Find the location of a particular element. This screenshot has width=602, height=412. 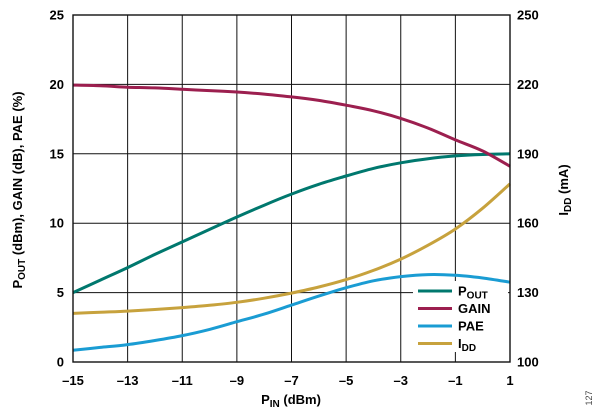

legend-label: IDD is located at coordinates (467, 345).